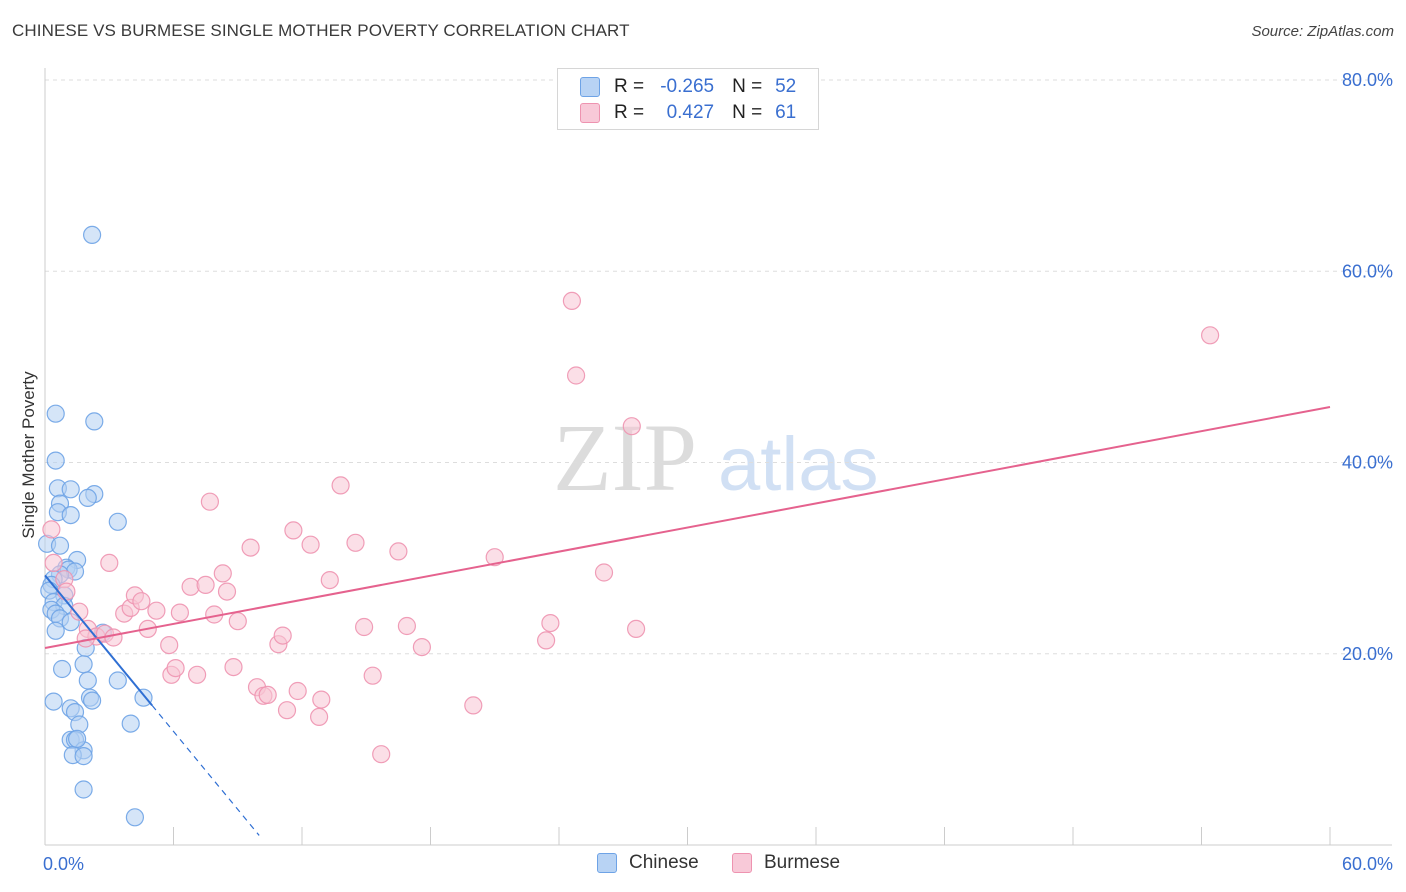 Image resolution: width=1406 pixels, height=892 pixels. I want to click on legend-swatch-burmese, so click(590, 113).